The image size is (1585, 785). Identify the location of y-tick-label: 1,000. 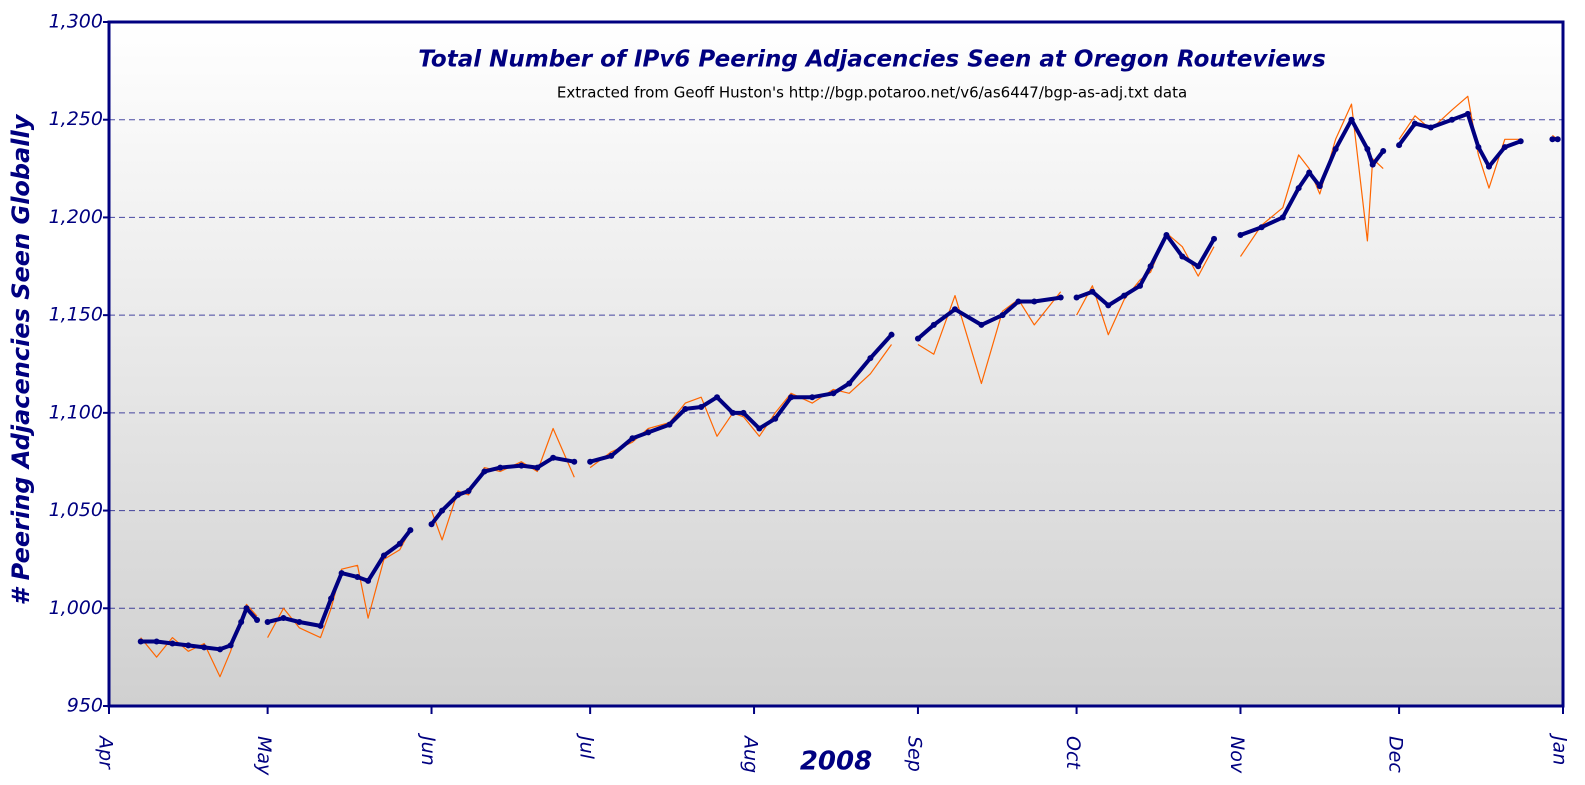
(76, 608).